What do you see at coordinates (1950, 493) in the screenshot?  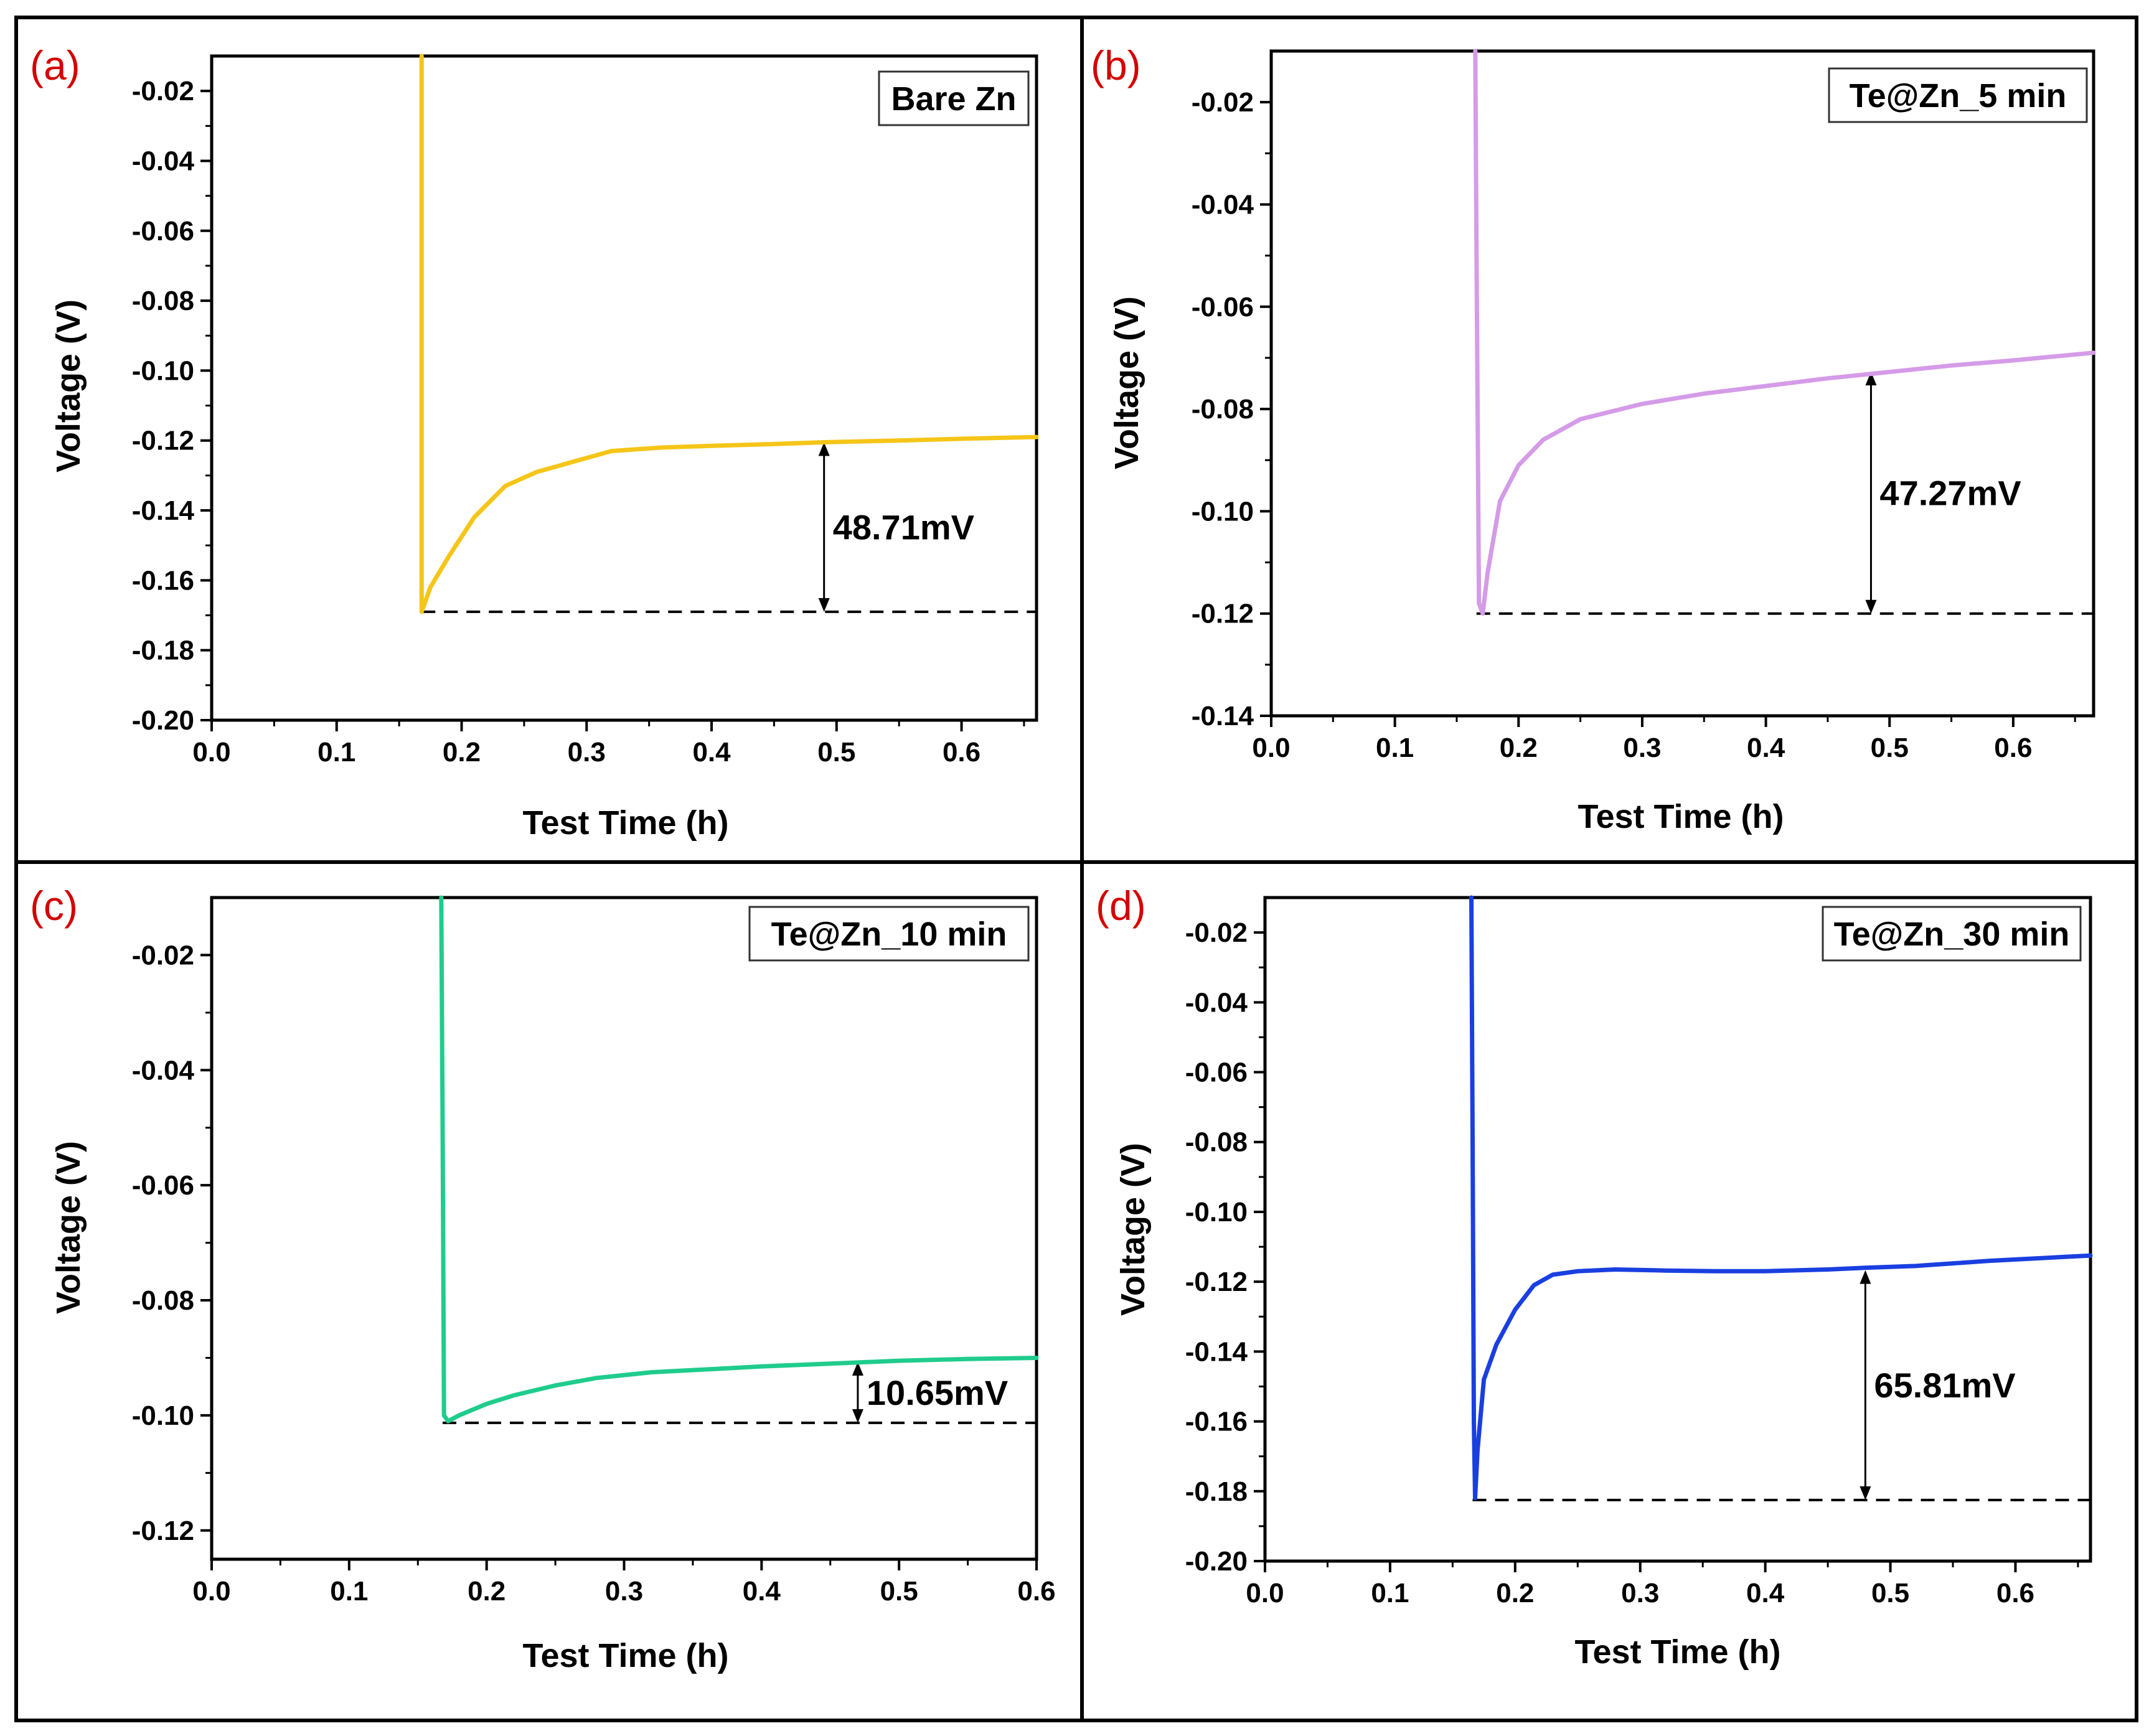 I see `difference-annotation-label: 47.27mV` at bounding box center [1950, 493].